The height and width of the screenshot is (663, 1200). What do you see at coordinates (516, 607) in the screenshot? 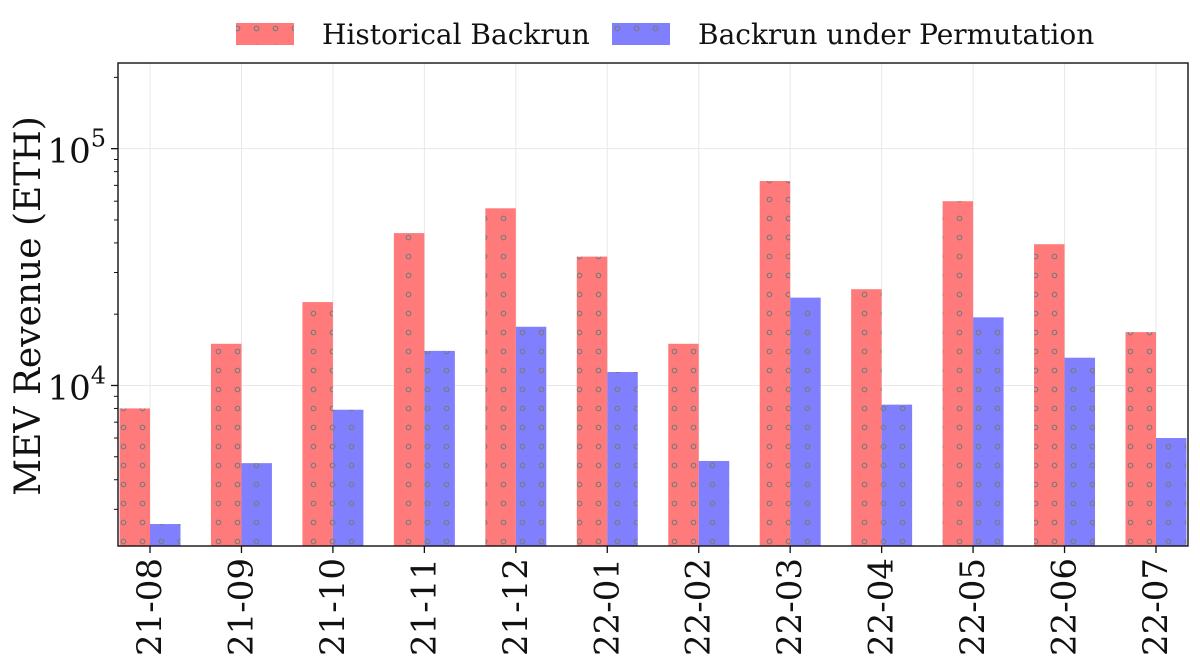
I see `x-tick-label: 21-12` at bounding box center [516, 607].